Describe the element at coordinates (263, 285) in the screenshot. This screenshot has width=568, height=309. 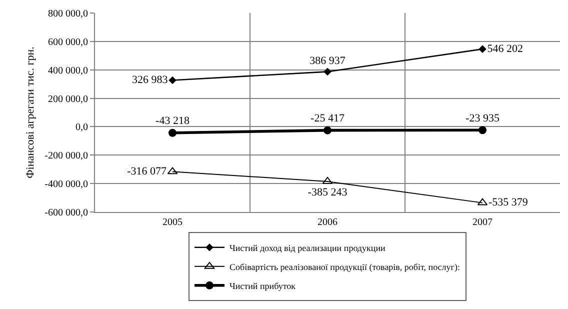
I see `legend-label: Чистий прибуток` at that location.